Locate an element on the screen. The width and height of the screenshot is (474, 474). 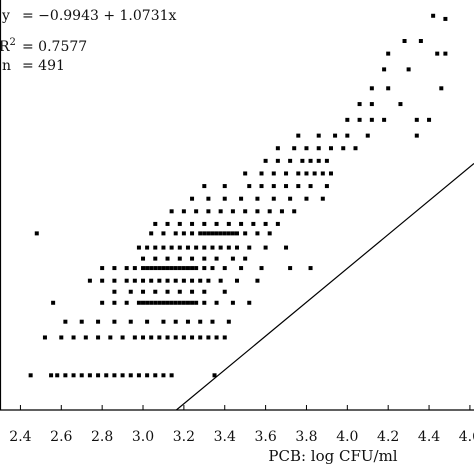
x-tick-label-11: 4.6 is located at coordinates (466, 437).